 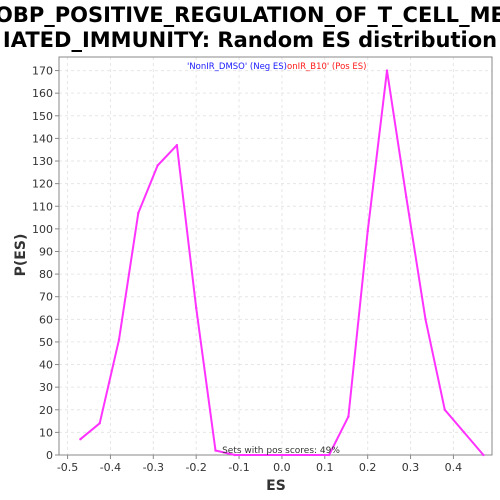 I want to click on y-tick-label: 30, so click(x=46, y=387).